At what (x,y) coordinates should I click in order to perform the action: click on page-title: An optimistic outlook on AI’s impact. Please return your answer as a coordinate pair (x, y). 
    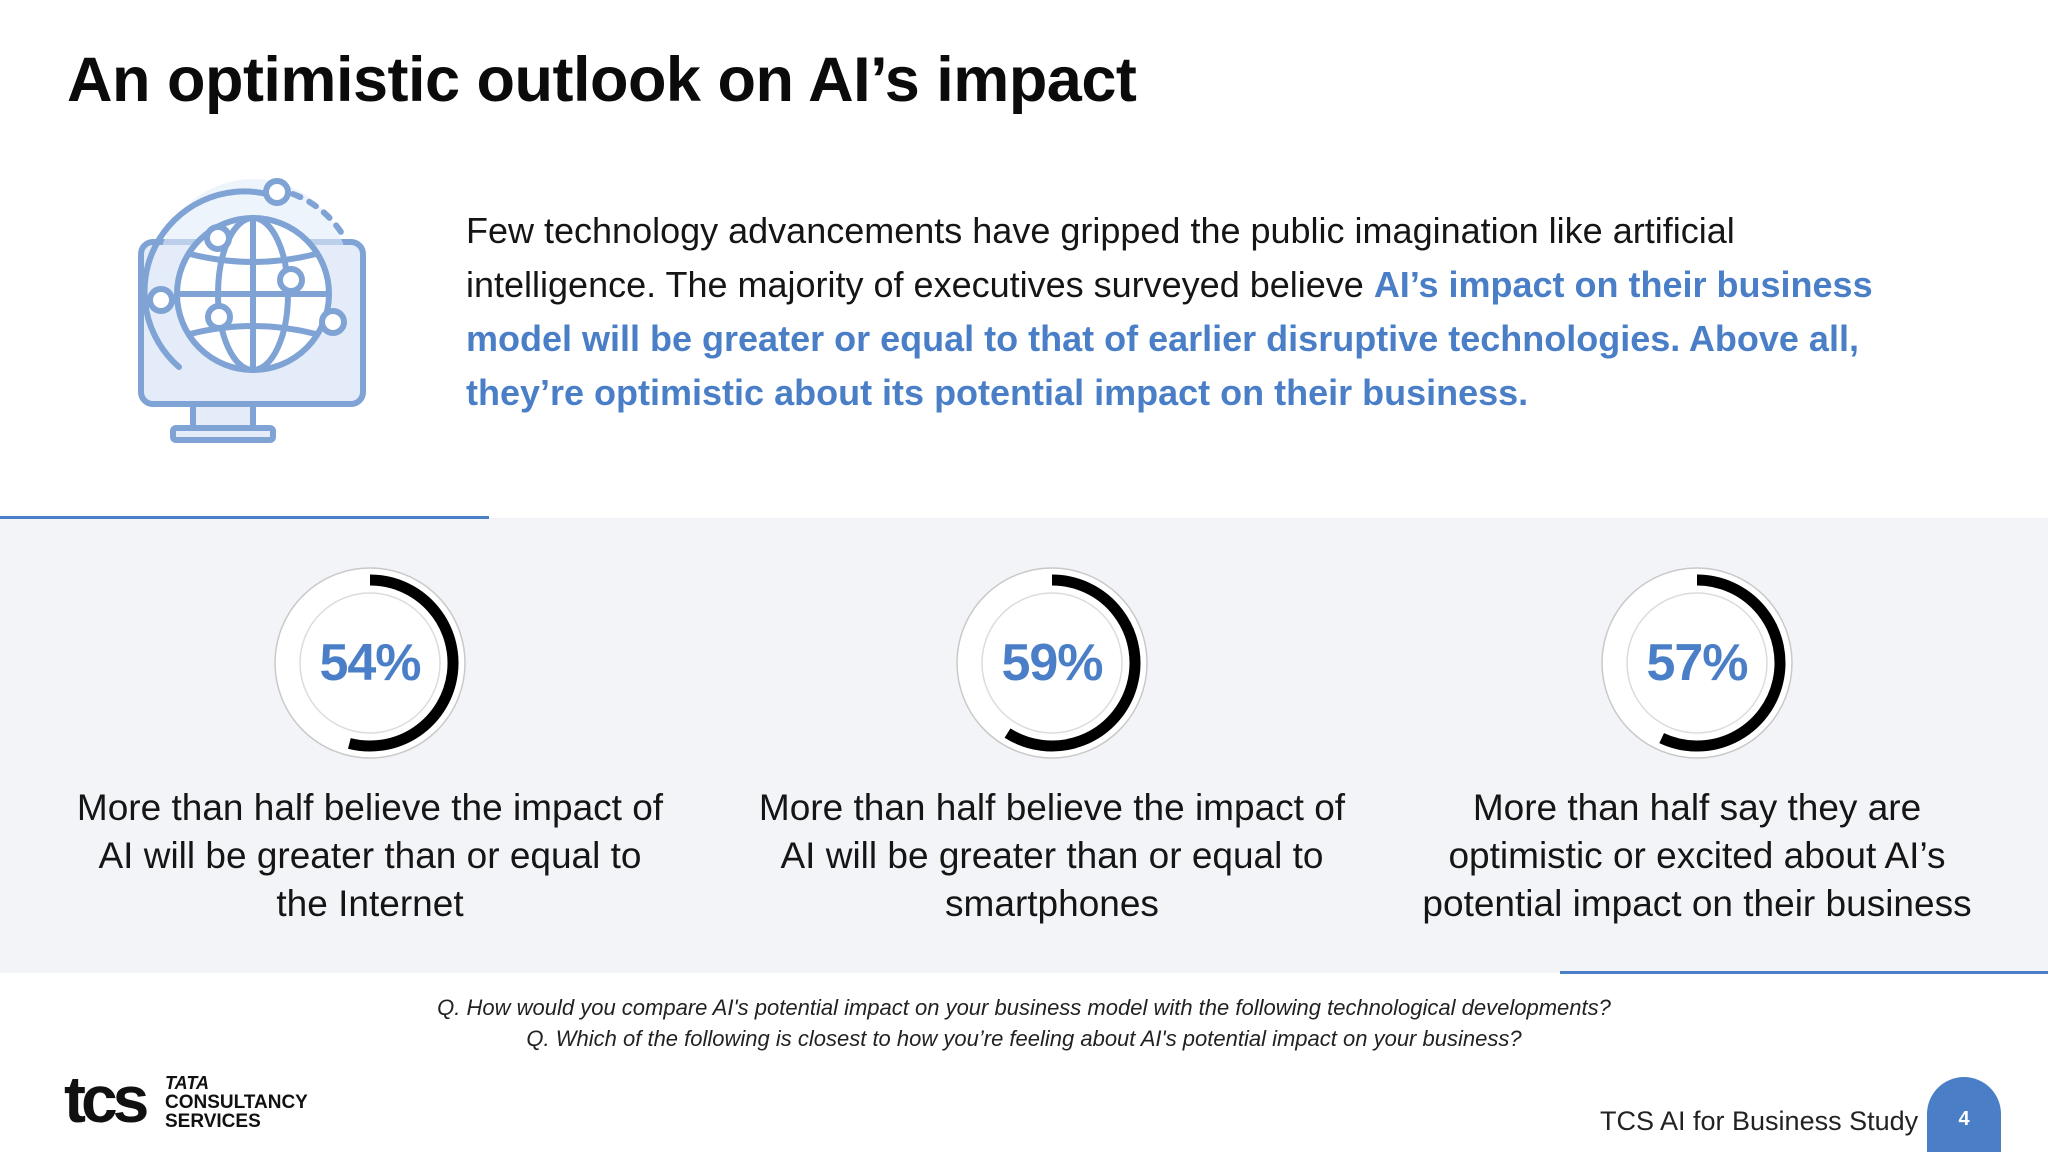
    Looking at the image, I should click on (602, 80).